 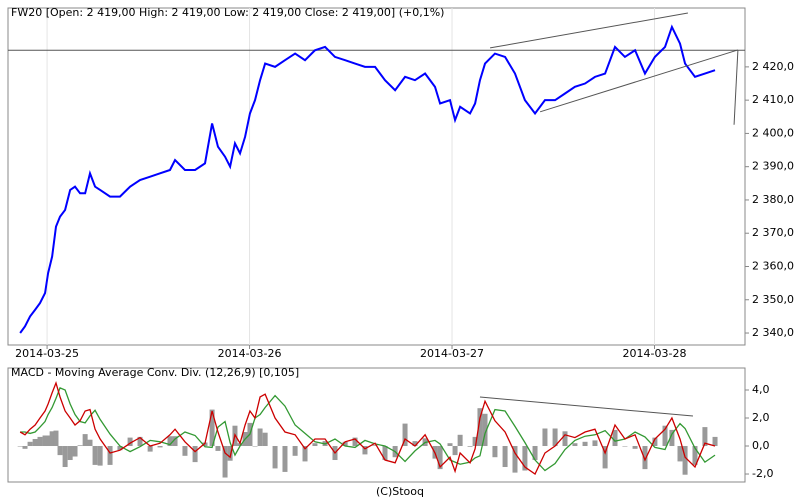 I want to click on x-tick-label: 2014-03-26, so click(x=250, y=353).